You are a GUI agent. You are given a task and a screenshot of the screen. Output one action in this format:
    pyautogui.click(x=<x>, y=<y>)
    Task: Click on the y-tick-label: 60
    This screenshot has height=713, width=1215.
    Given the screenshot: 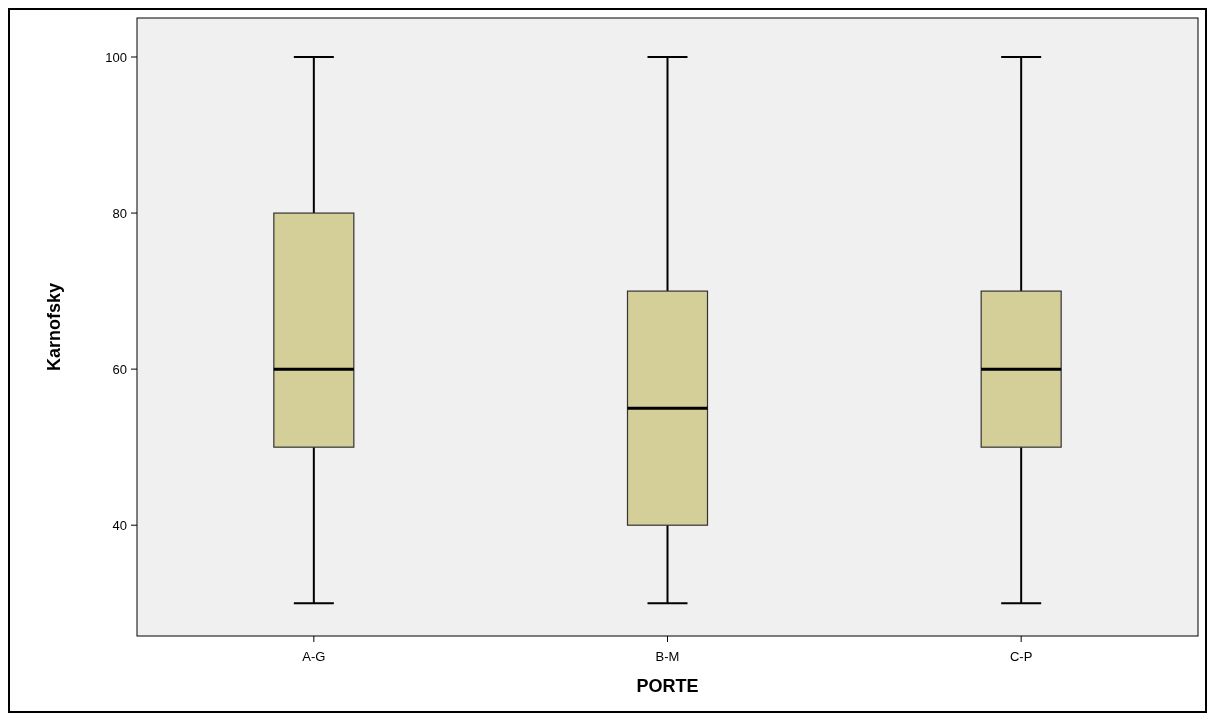 What is the action you would take?
    pyautogui.click(x=119, y=369)
    